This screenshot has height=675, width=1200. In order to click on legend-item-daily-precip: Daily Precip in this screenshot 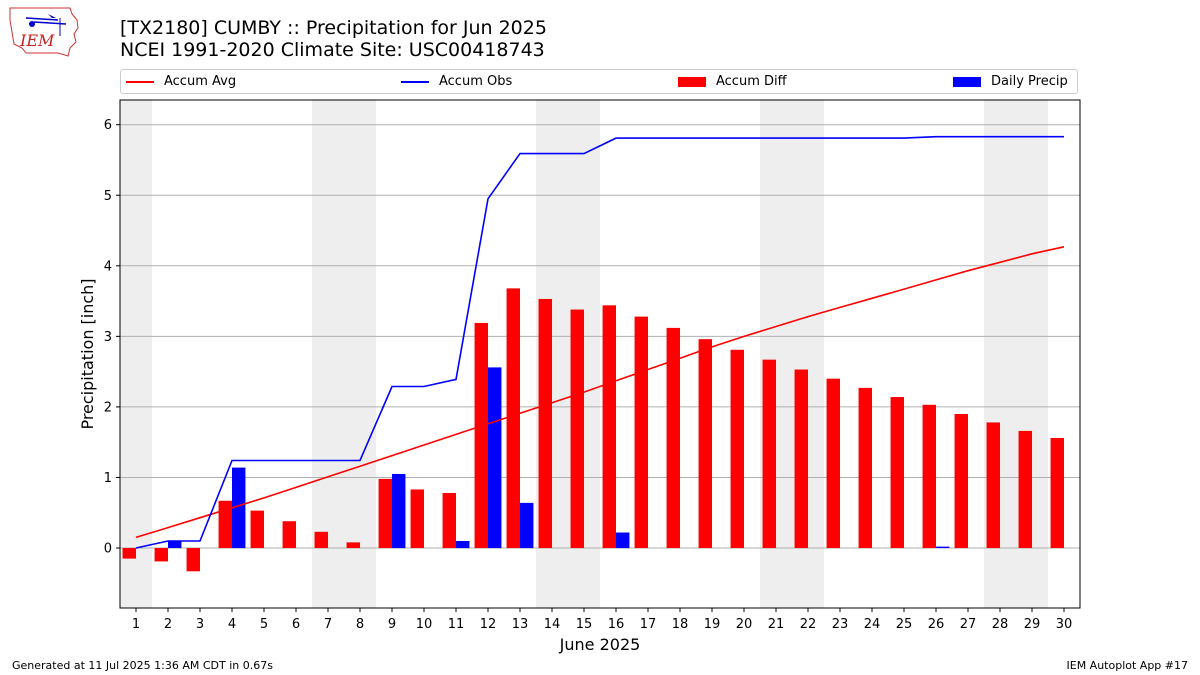, I will do `click(1010, 81)`.